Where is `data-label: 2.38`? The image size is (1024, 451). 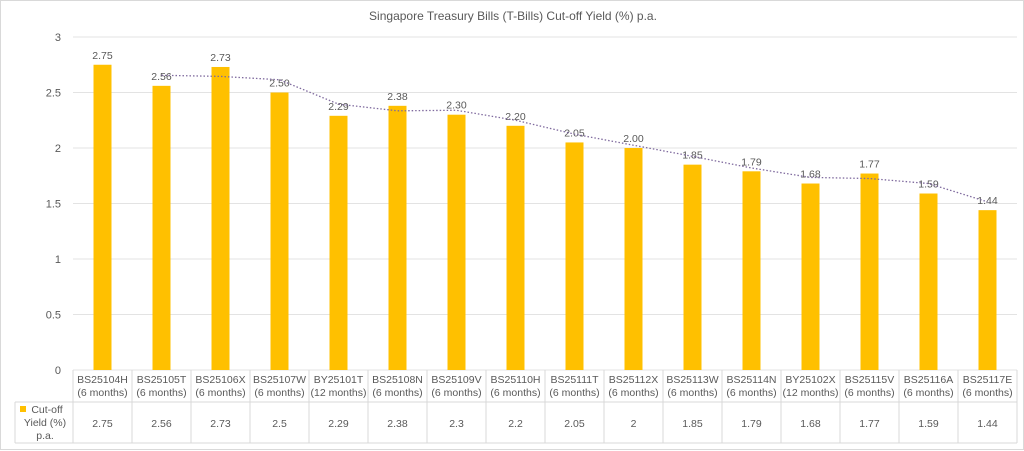
data-label: 2.38 is located at coordinates (397, 97).